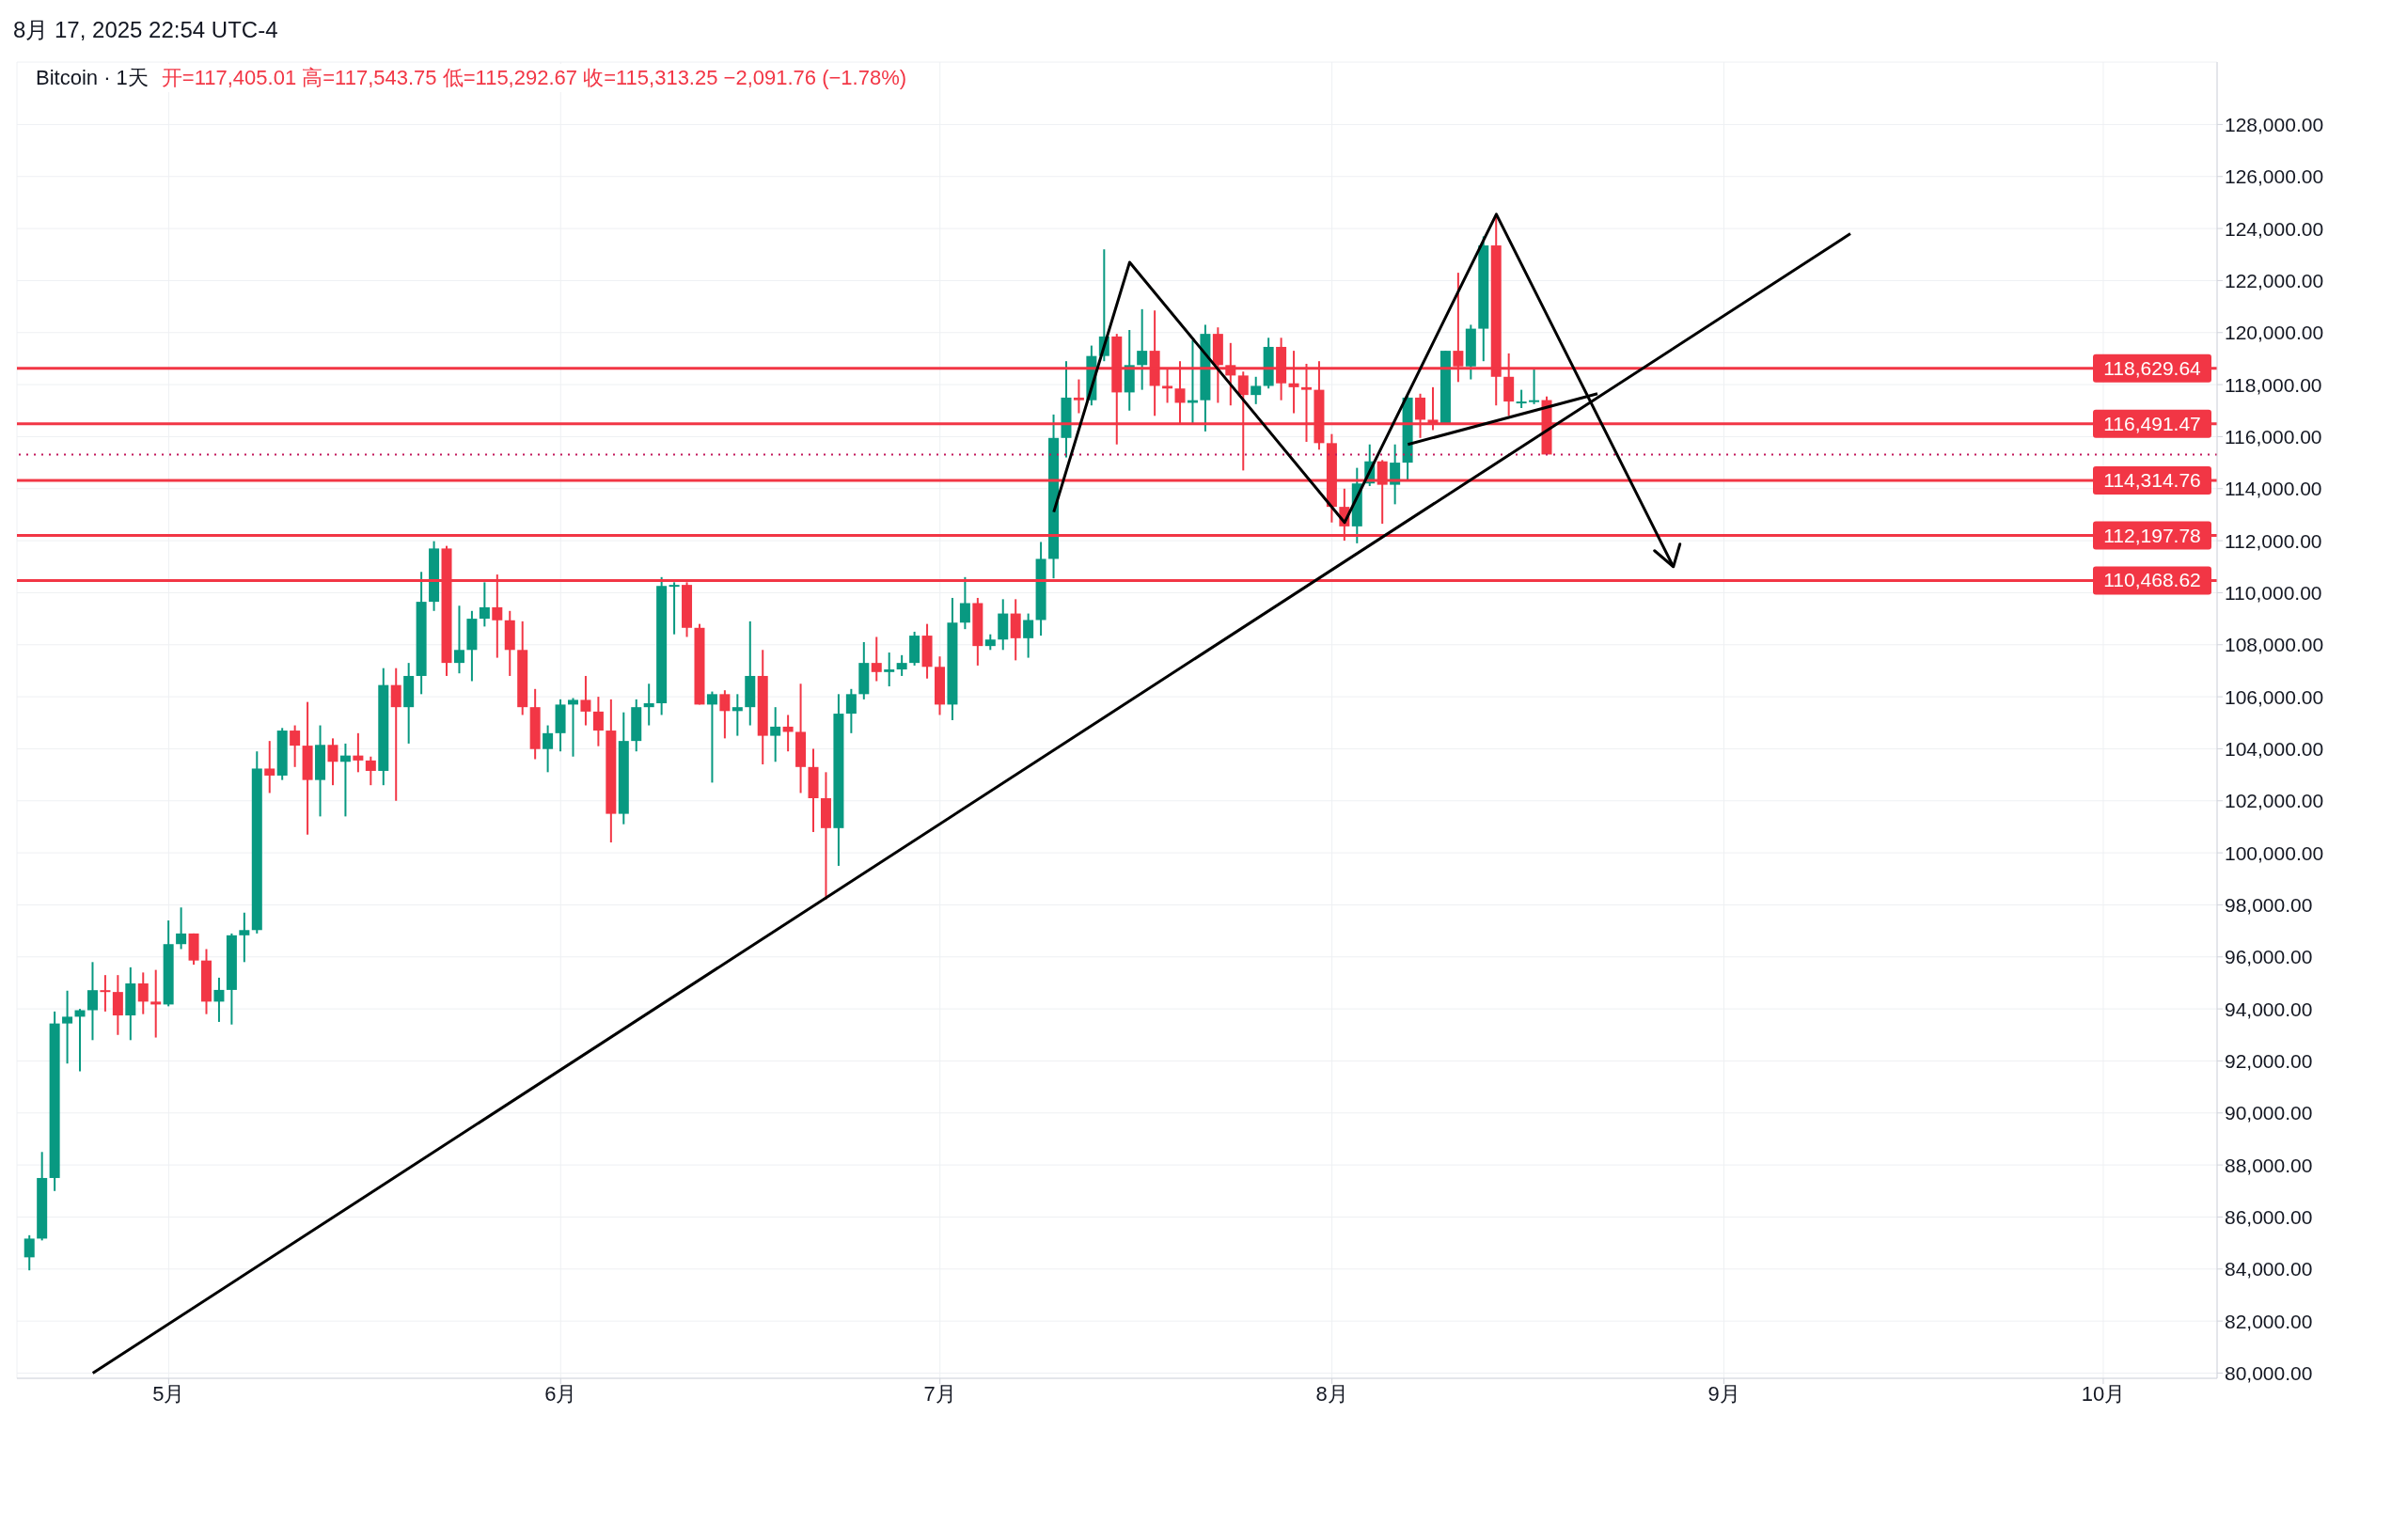 This screenshot has width=2407, height=1540. What do you see at coordinates (2152, 580) in the screenshot?
I see `ref-line-label: 110,468.62` at bounding box center [2152, 580].